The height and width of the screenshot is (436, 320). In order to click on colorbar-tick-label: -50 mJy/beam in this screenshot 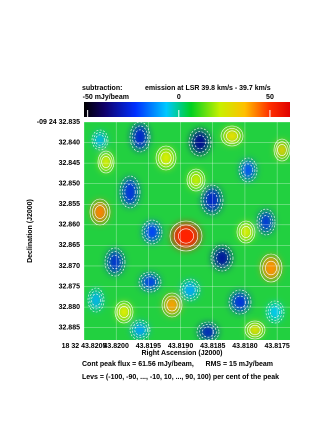, I will do `click(106, 97)`.